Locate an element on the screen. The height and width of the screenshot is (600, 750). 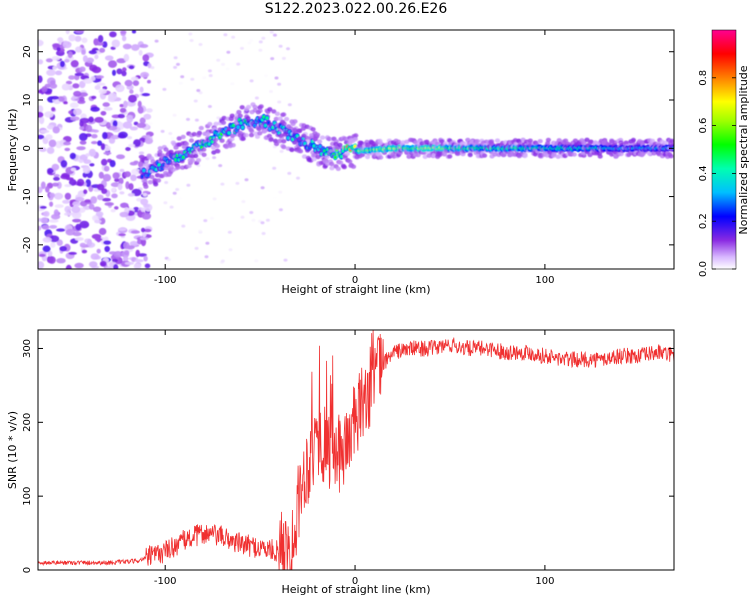
y-tick-label: 10 is located at coordinates (27, 100).